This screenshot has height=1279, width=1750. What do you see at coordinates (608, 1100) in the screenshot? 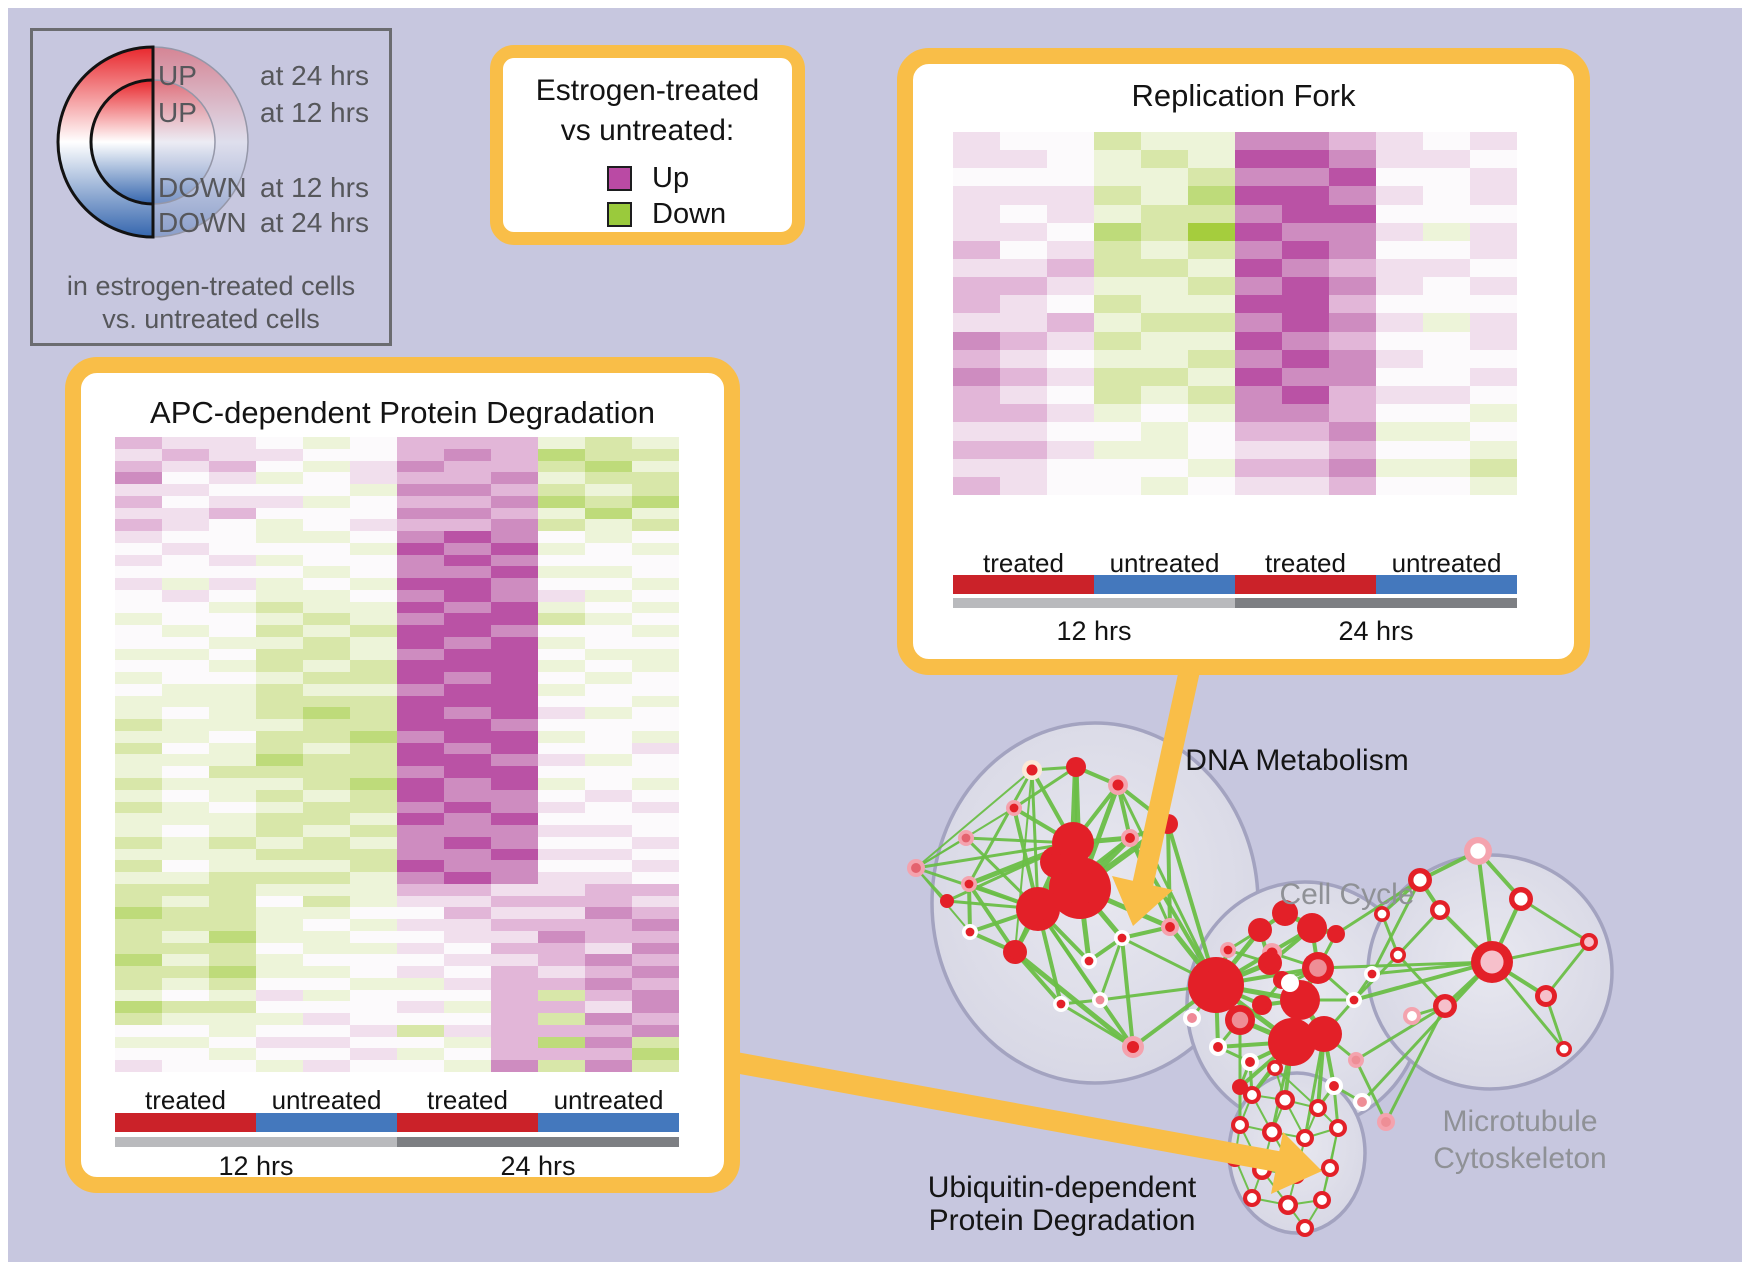
I see `apc-group-label: untreated` at bounding box center [608, 1100].